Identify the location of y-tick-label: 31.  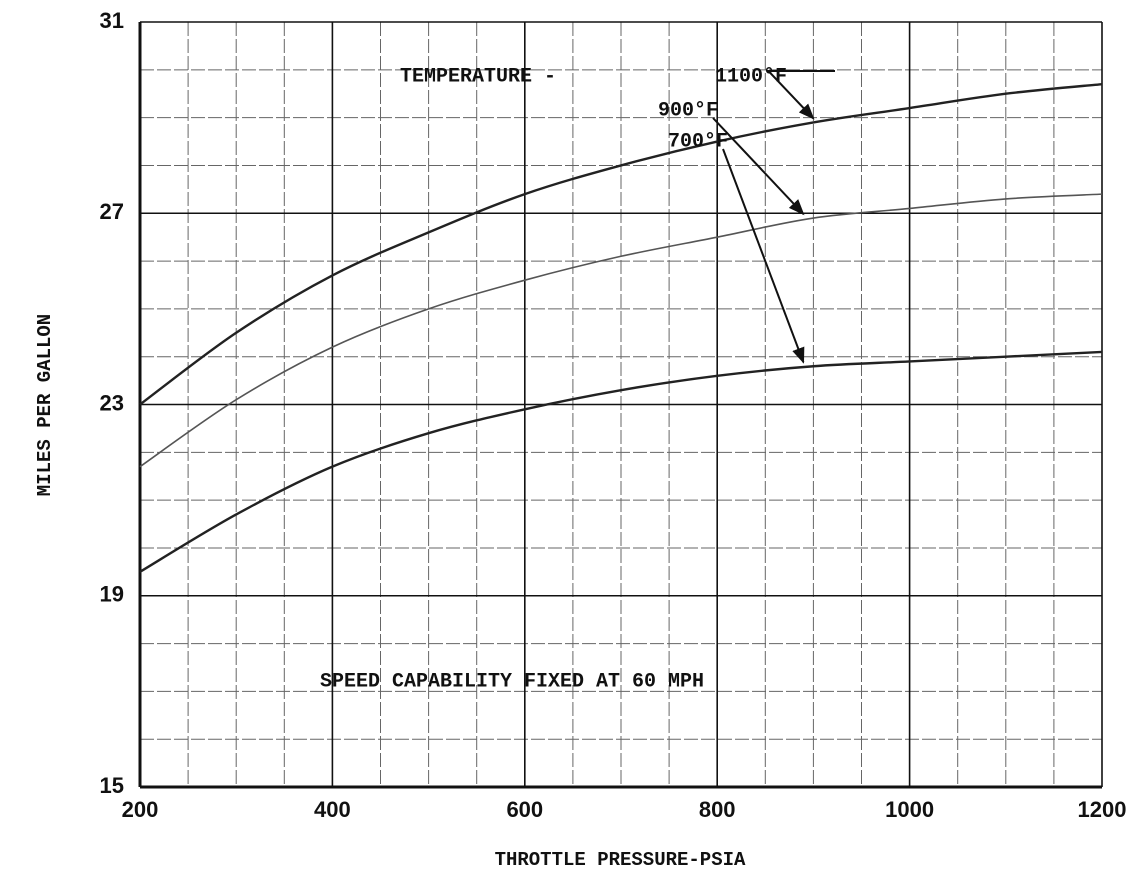
(112, 20).